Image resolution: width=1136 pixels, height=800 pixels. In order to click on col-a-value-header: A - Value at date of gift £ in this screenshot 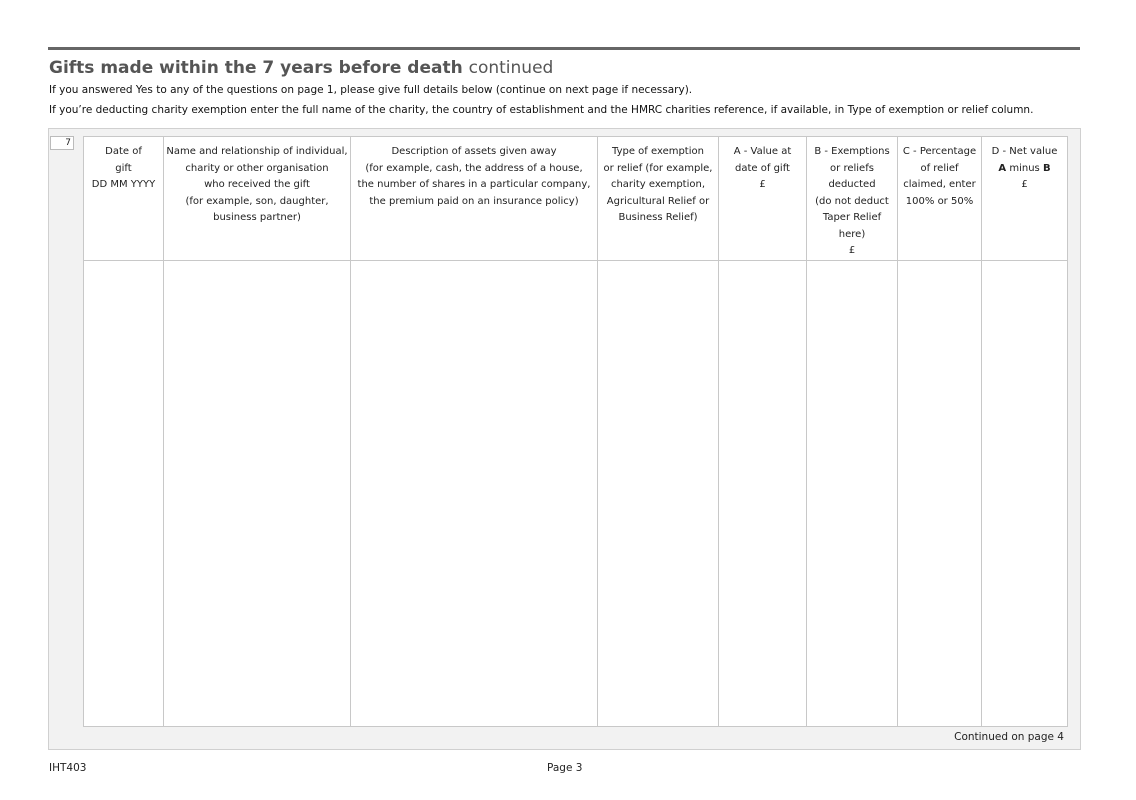, I will do `click(762, 198)`.